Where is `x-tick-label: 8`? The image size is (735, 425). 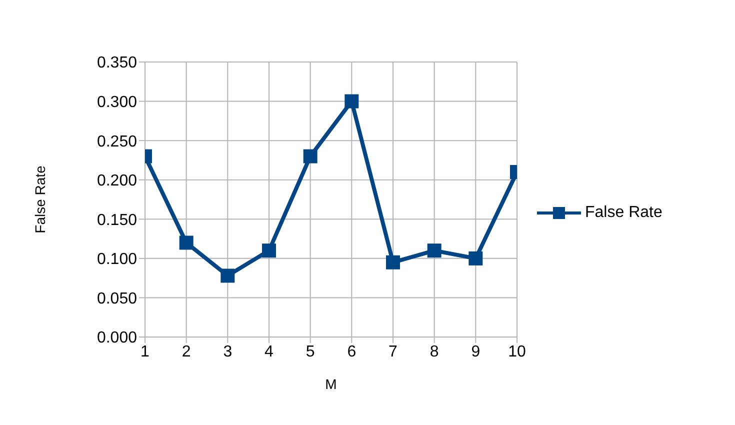 x-tick-label: 8 is located at coordinates (434, 351).